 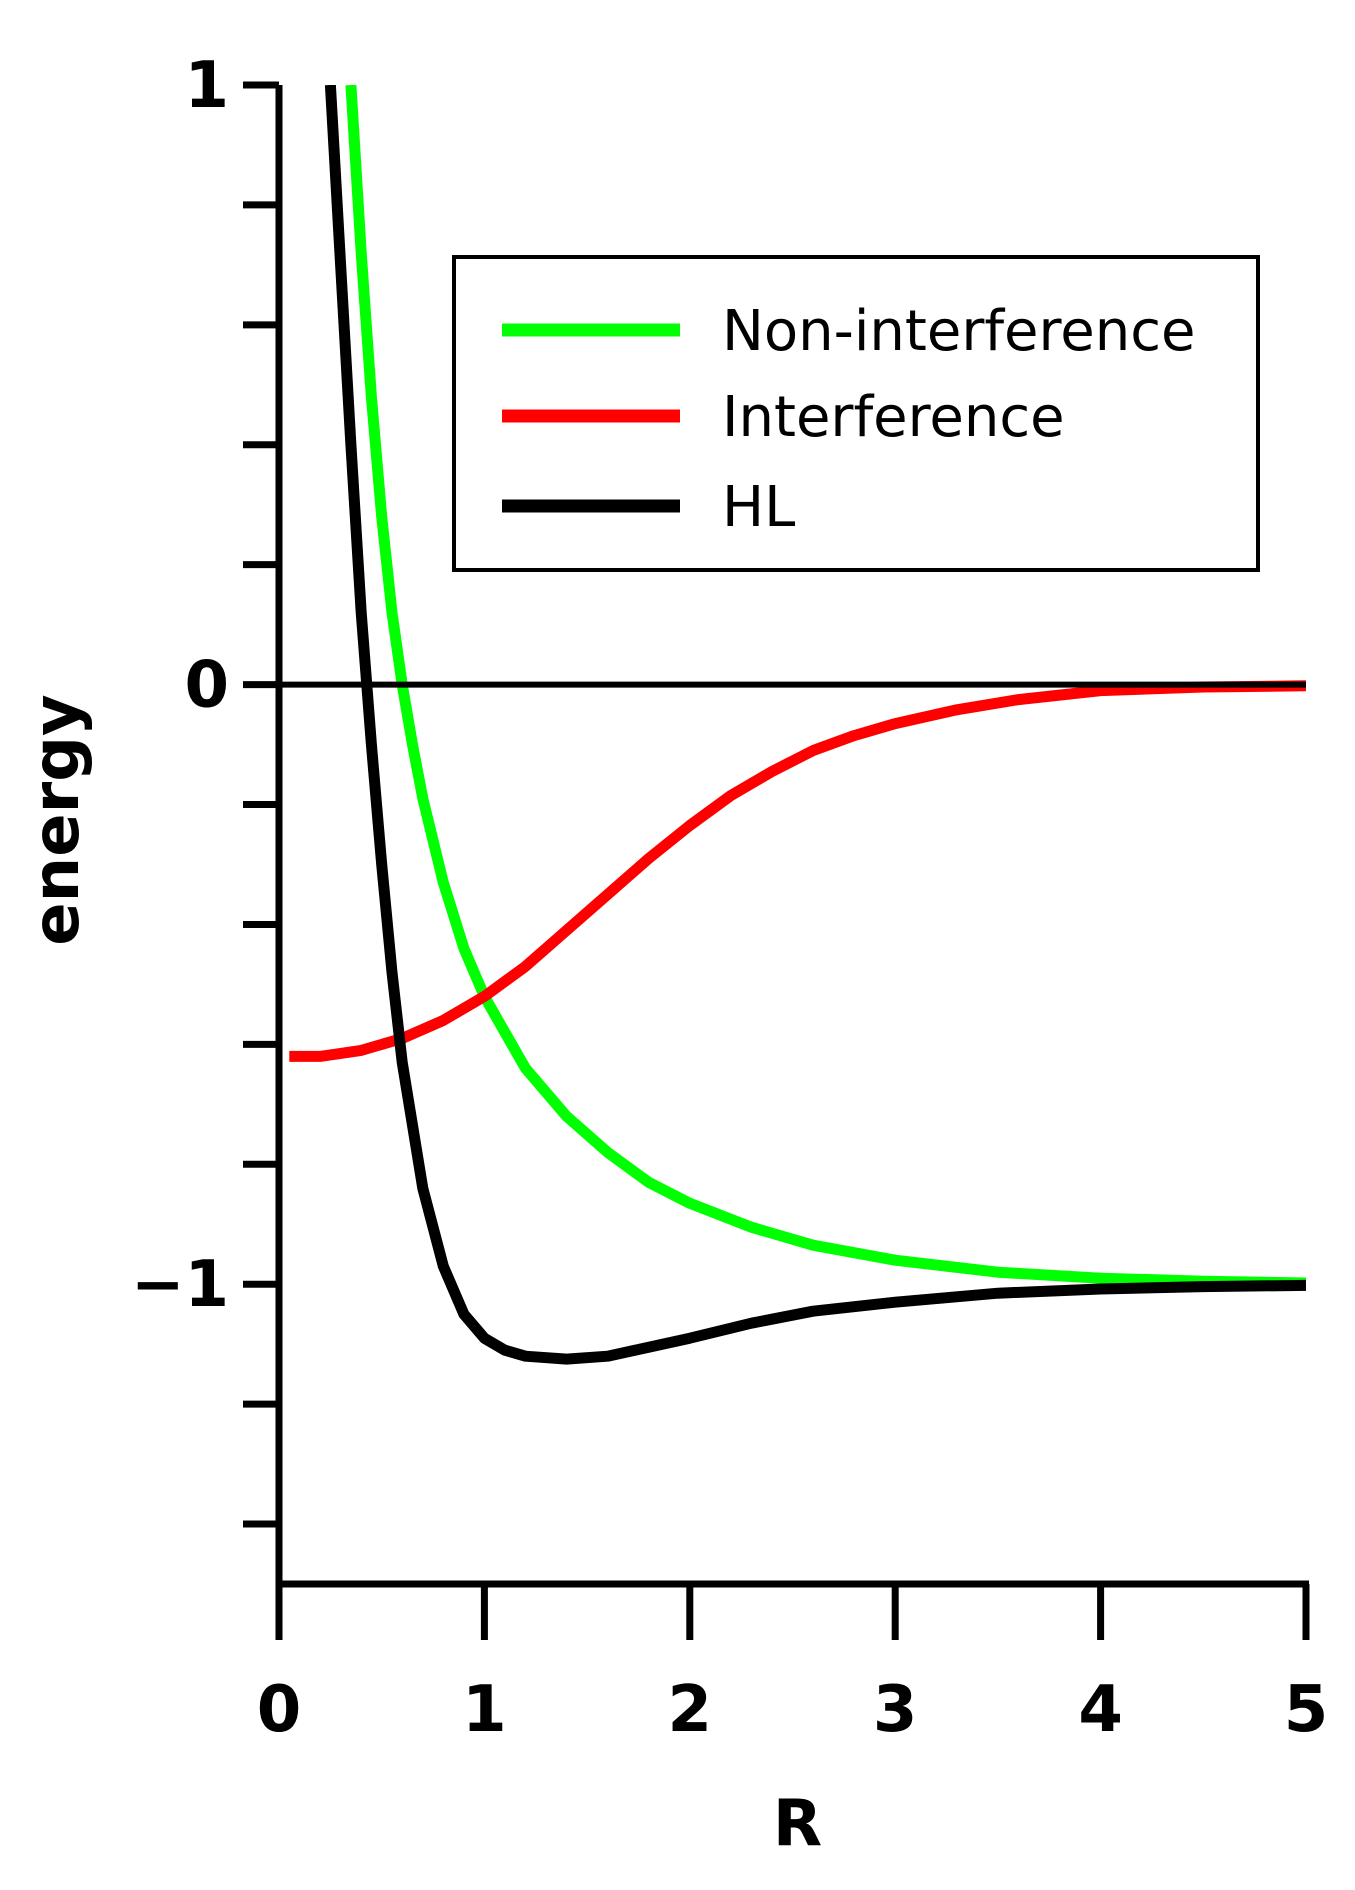 I want to click on y-tick-label: 0, so click(x=206, y=686).